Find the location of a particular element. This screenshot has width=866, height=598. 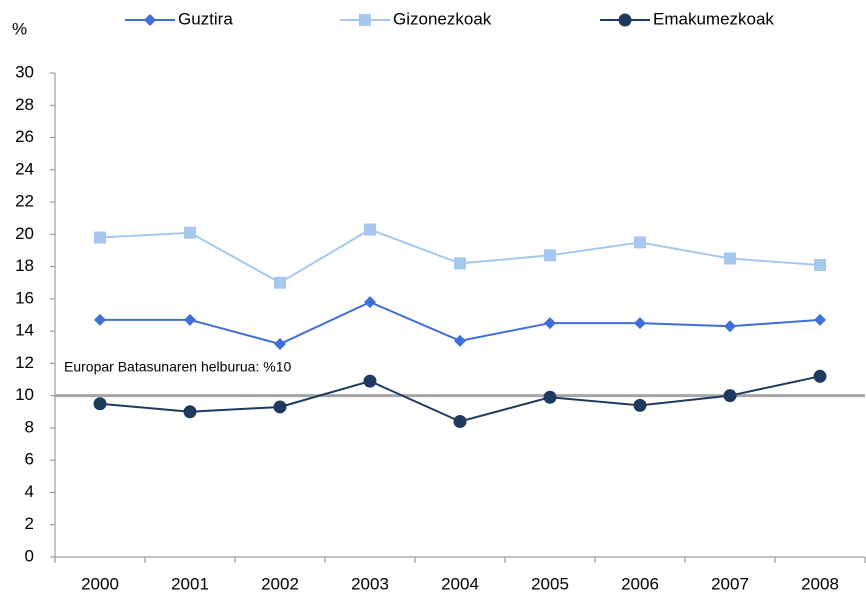

x-tick-label: 2007 is located at coordinates (730, 583).